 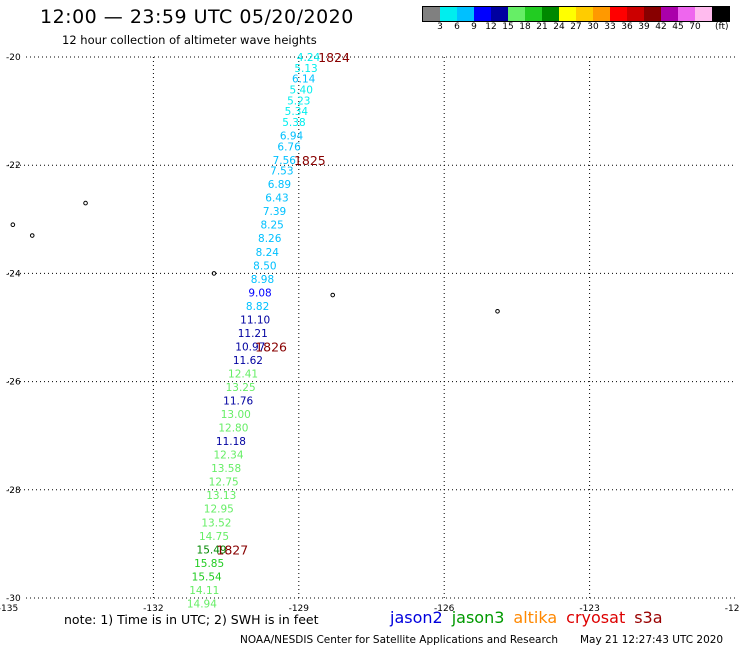 I want to click on y-tick-label: -20, so click(x=13, y=58).